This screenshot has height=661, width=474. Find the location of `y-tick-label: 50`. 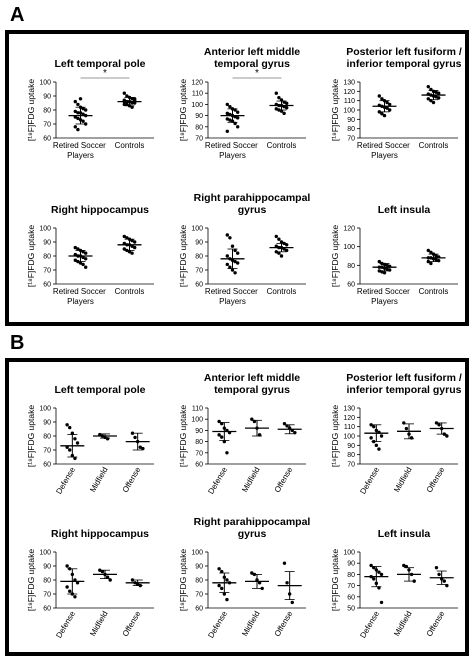

y-tick-label: 50 is located at coordinates (351, 609).